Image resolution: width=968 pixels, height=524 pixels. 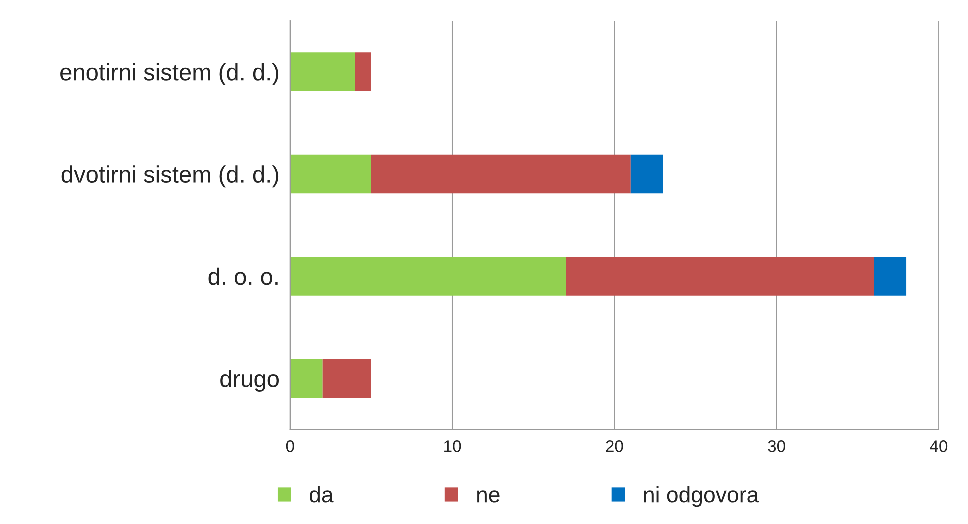 What do you see at coordinates (170, 177) in the screenshot?
I see `y-tick-label: dvotirni sistem (d. d.)` at bounding box center [170, 177].